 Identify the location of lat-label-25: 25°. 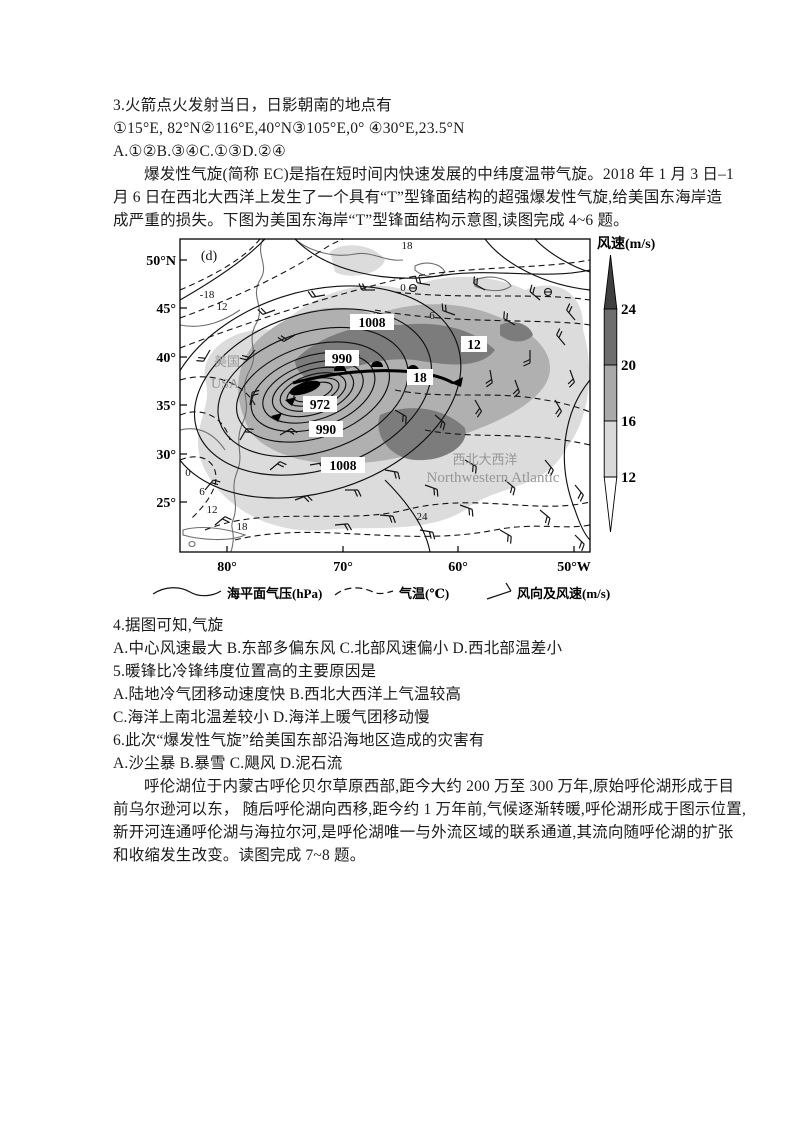
(166, 503).